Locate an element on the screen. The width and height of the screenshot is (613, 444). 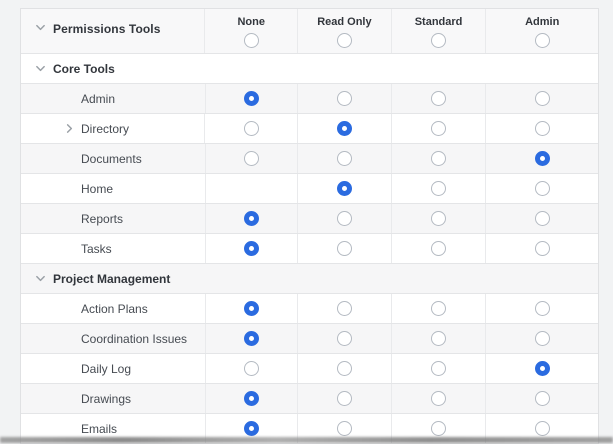
radio-emails-standard is located at coordinates (439, 428).